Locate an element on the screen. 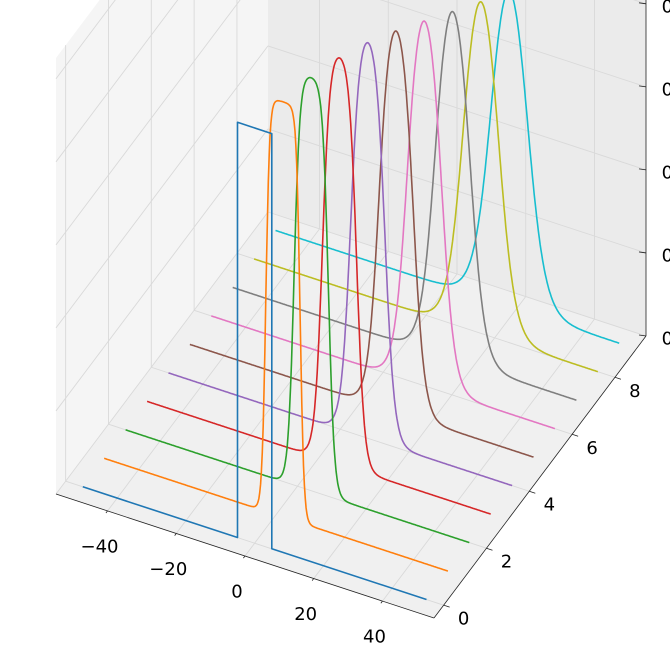 The width and height of the screenshot is (670, 666). y-axis-line is located at coordinates (540, 477).